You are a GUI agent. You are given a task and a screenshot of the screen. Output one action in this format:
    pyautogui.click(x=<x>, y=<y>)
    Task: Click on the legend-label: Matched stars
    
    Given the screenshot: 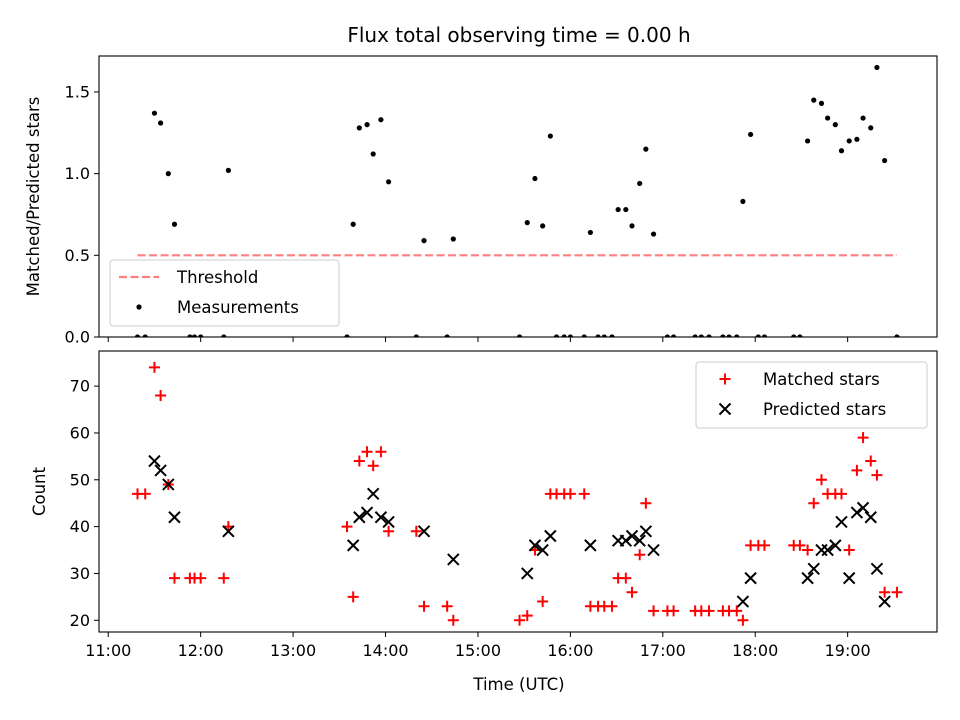 What is the action you would take?
    pyautogui.click(x=821, y=379)
    